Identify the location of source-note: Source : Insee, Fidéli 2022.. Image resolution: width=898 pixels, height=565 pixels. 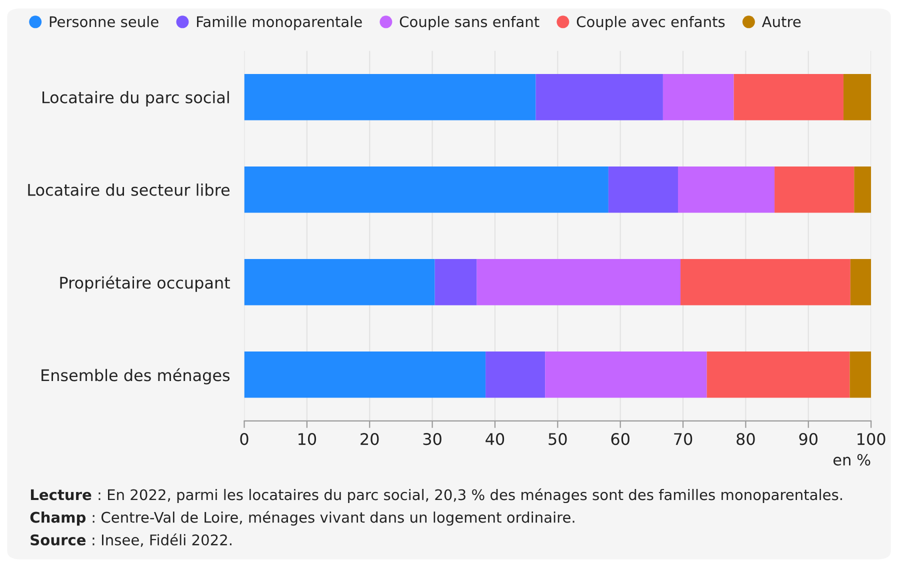
(131, 540).